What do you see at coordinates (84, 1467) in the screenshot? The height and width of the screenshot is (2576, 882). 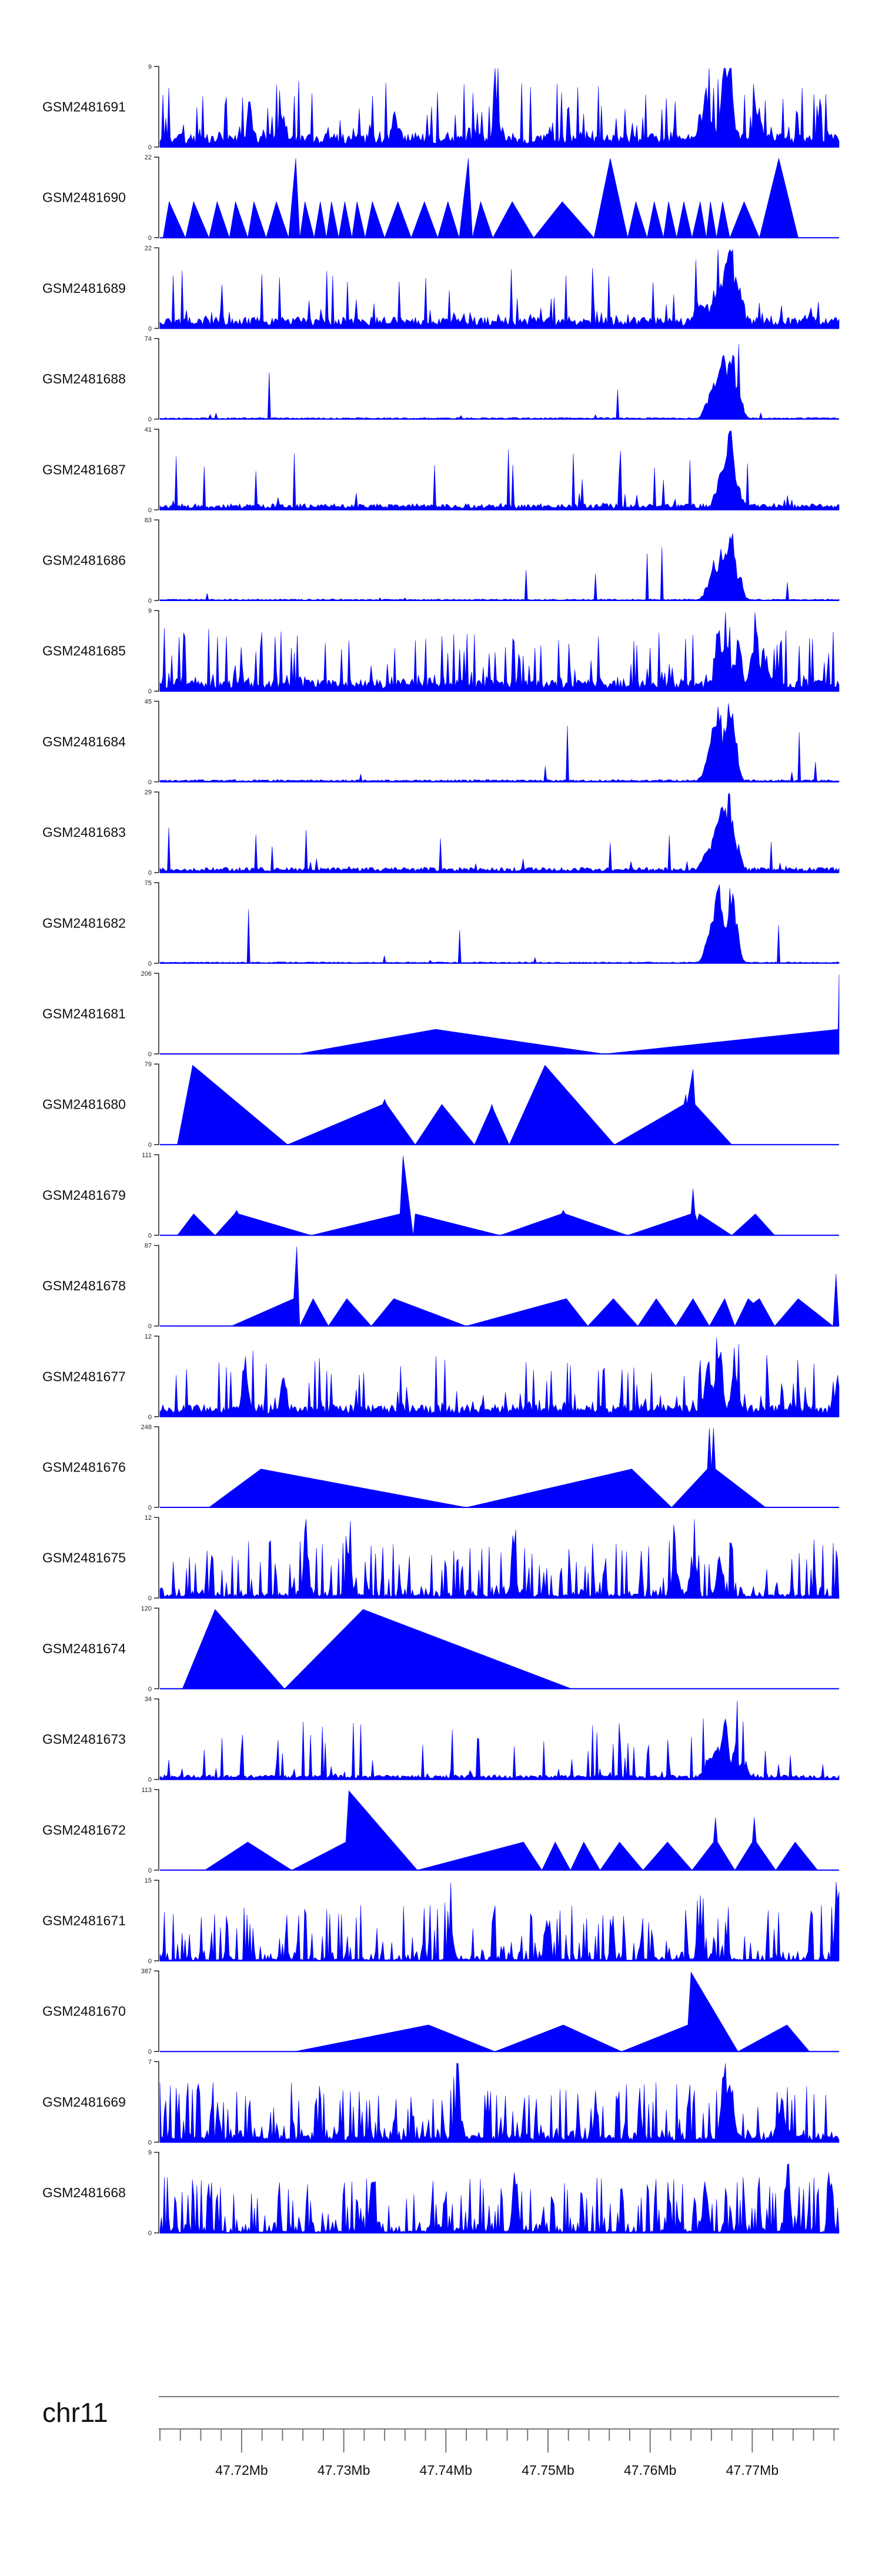 I see `track-label: GSM2481676` at bounding box center [84, 1467].